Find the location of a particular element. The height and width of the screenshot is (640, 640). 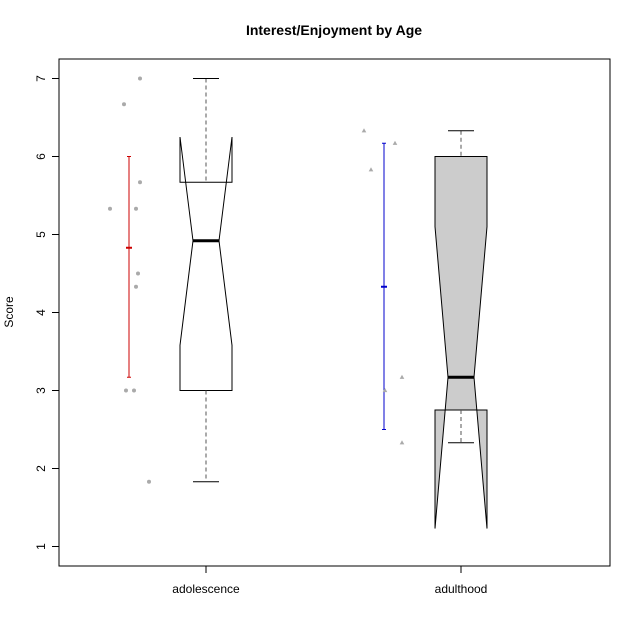

y-tick-label: 7 is located at coordinates (41, 78).